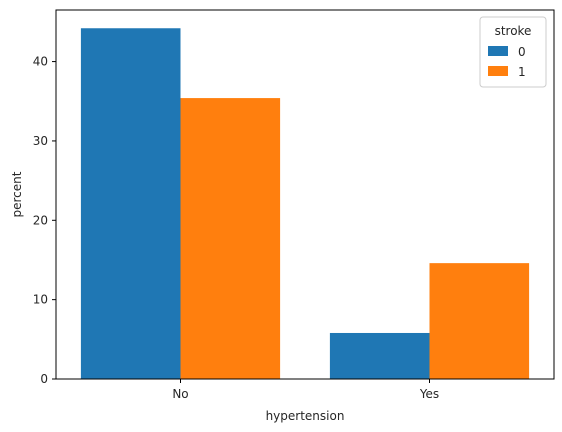 This screenshot has height=432, width=562. What do you see at coordinates (17, 194) in the screenshot?
I see `y-axis-label: percent` at bounding box center [17, 194].